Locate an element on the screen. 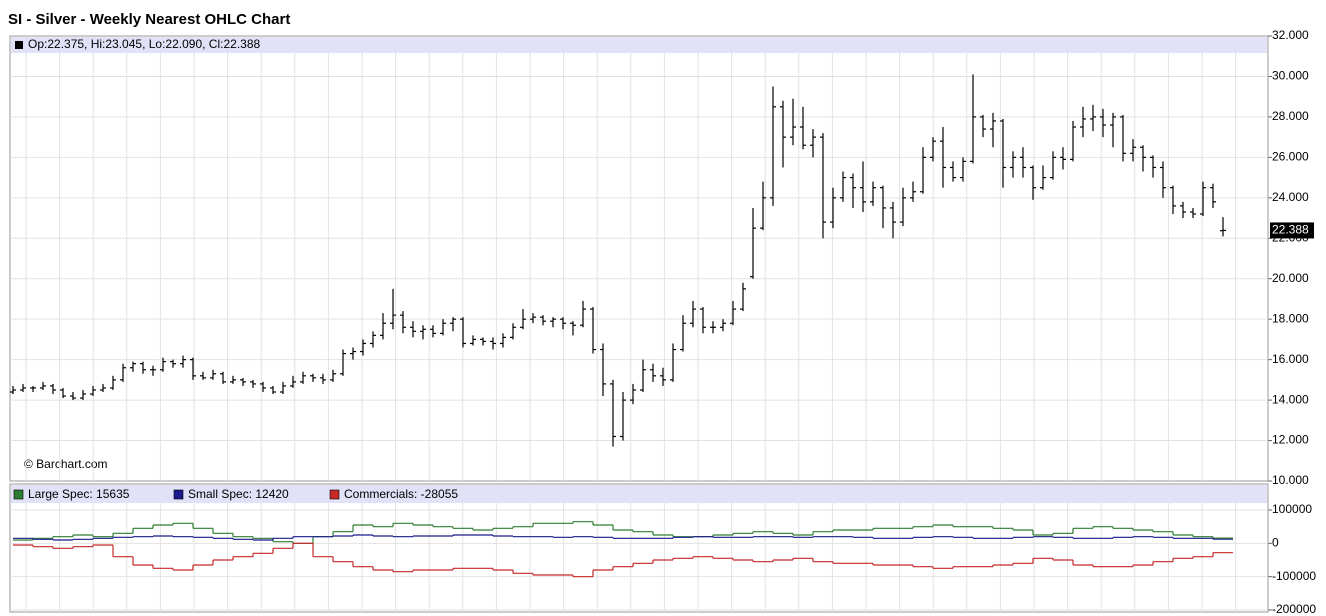  y-tick-label: 10.000 is located at coordinates (1290, 480).